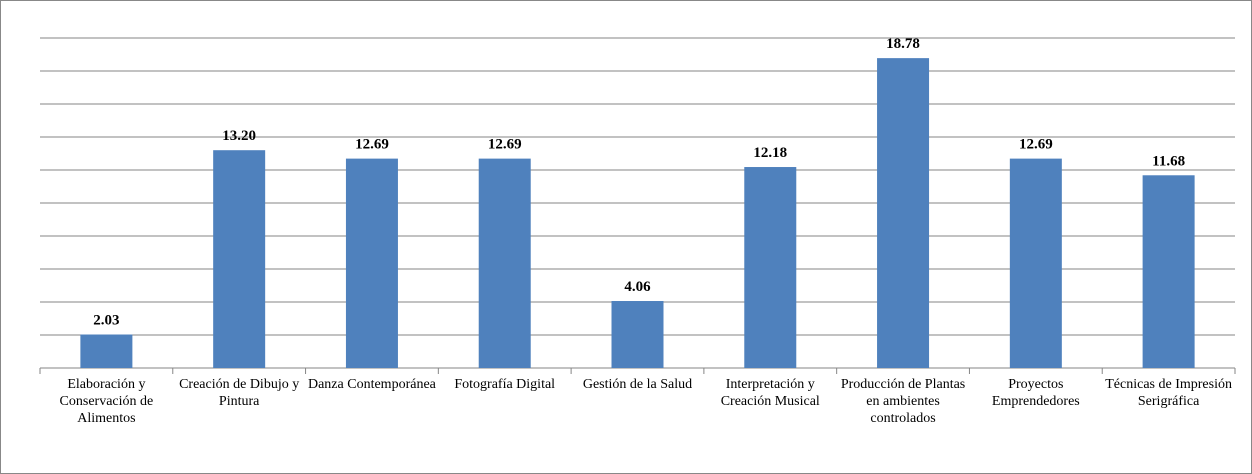 The image size is (1252, 474). Describe the element at coordinates (106, 401) in the screenshot. I see `x-tick-label: Elaboración y Conservación de Alimentos` at that location.